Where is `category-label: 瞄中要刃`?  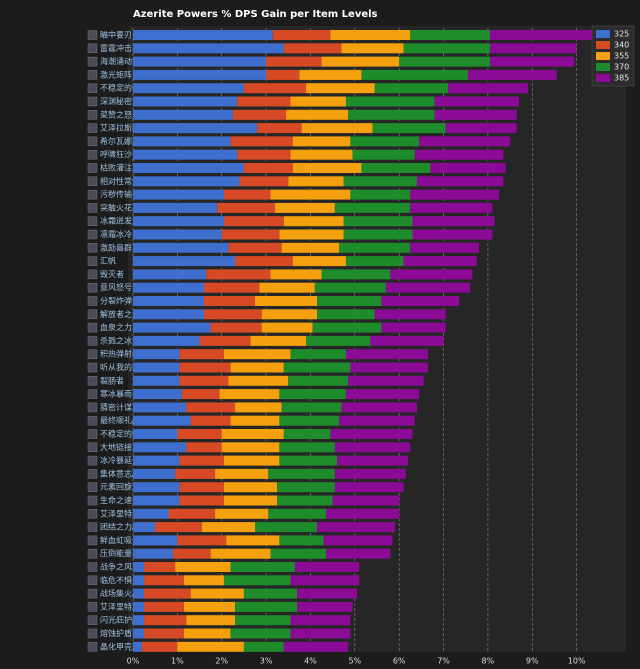
category-label: 瞄中要刃 is located at coordinates (116, 35).